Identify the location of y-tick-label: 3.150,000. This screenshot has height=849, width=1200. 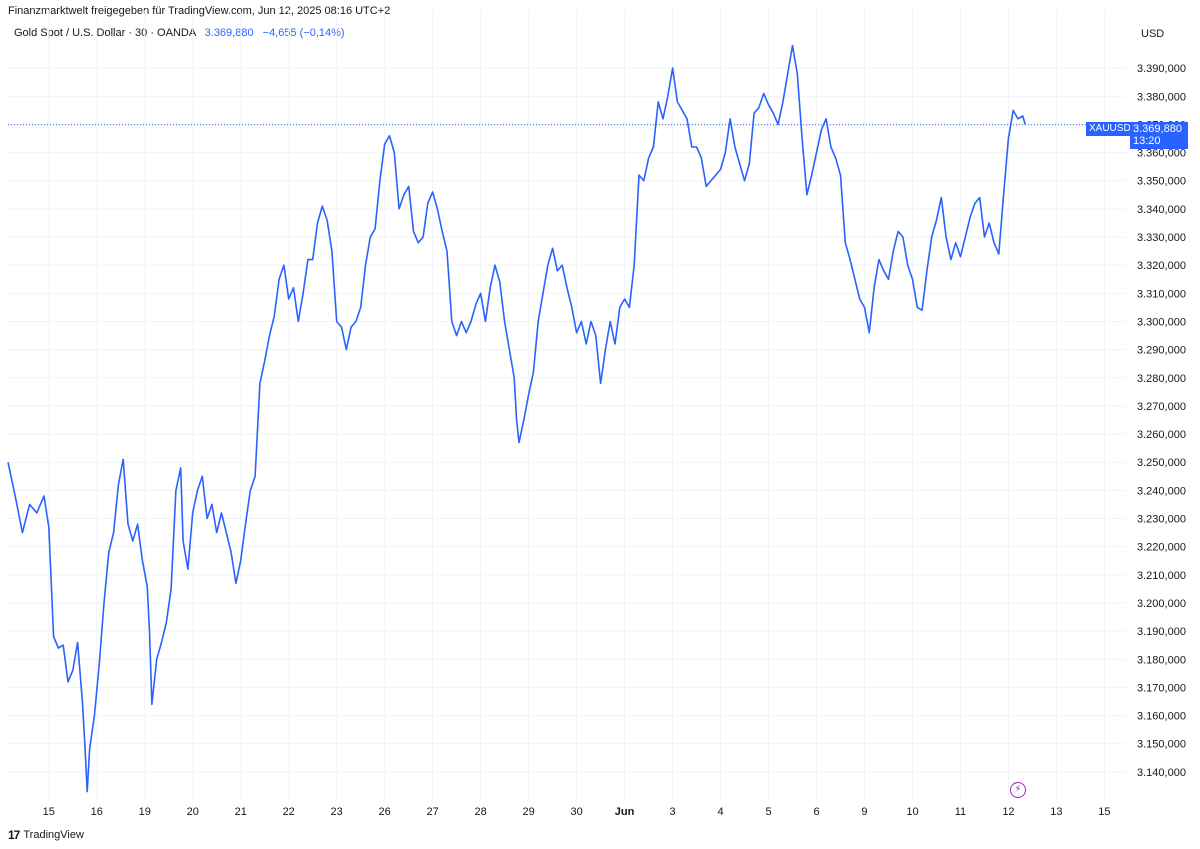
(1161, 745).